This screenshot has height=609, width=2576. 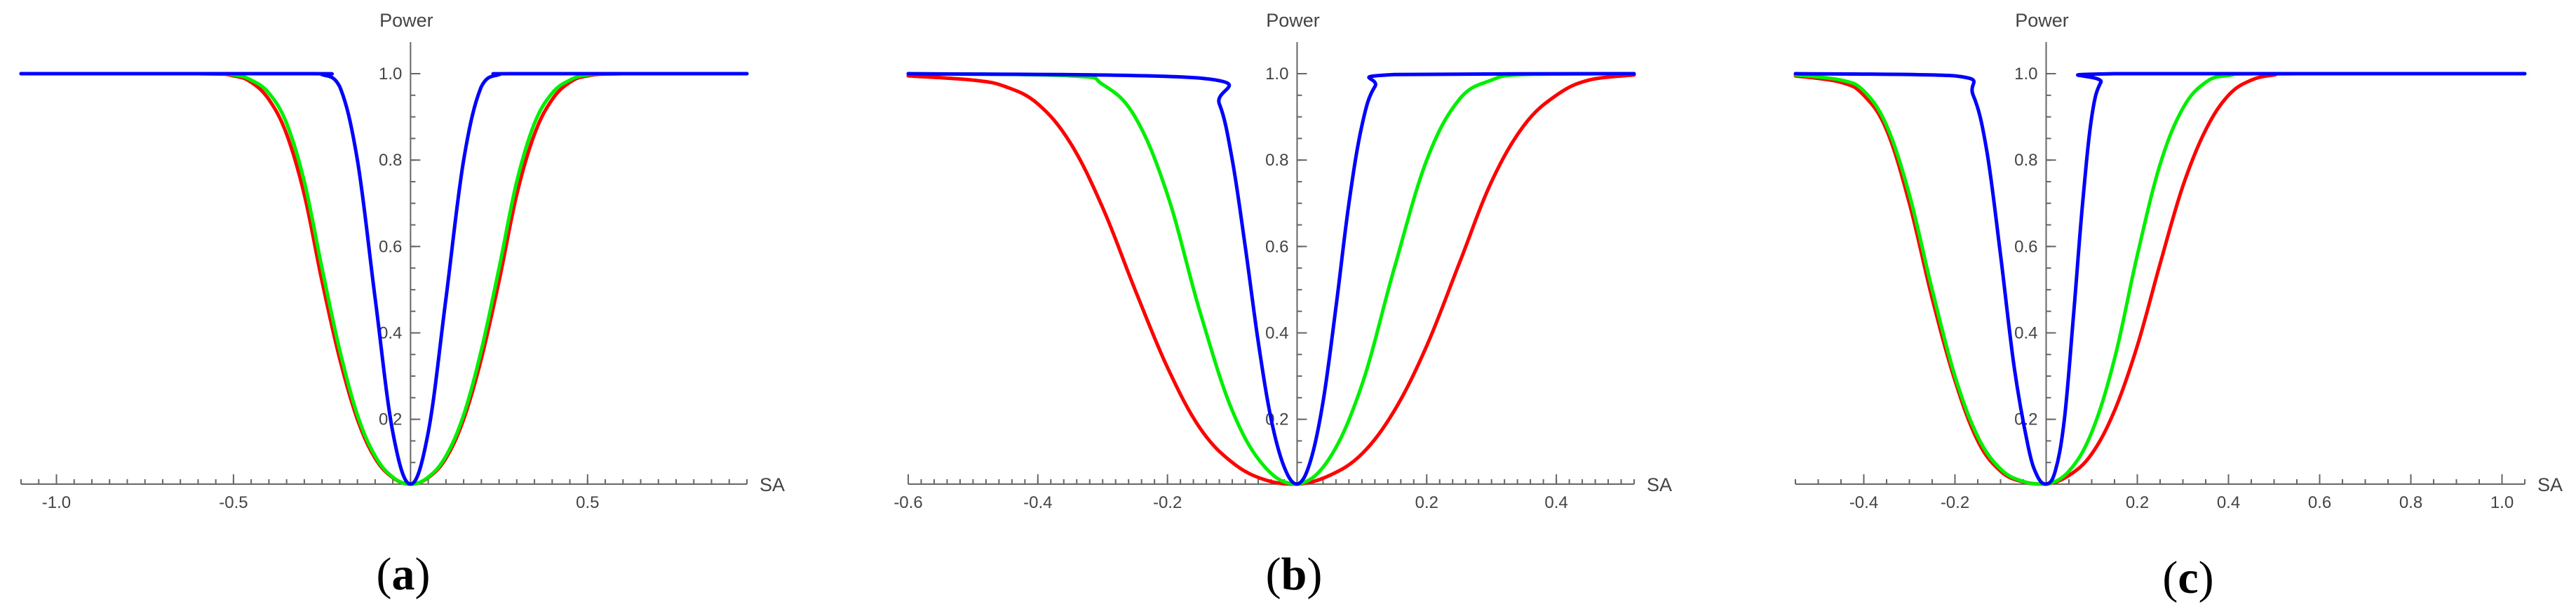 What do you see at coordinates (587, 503) in the screenshot?
I see `x-tick-label: 0.5` at bounding box center [587, 503].